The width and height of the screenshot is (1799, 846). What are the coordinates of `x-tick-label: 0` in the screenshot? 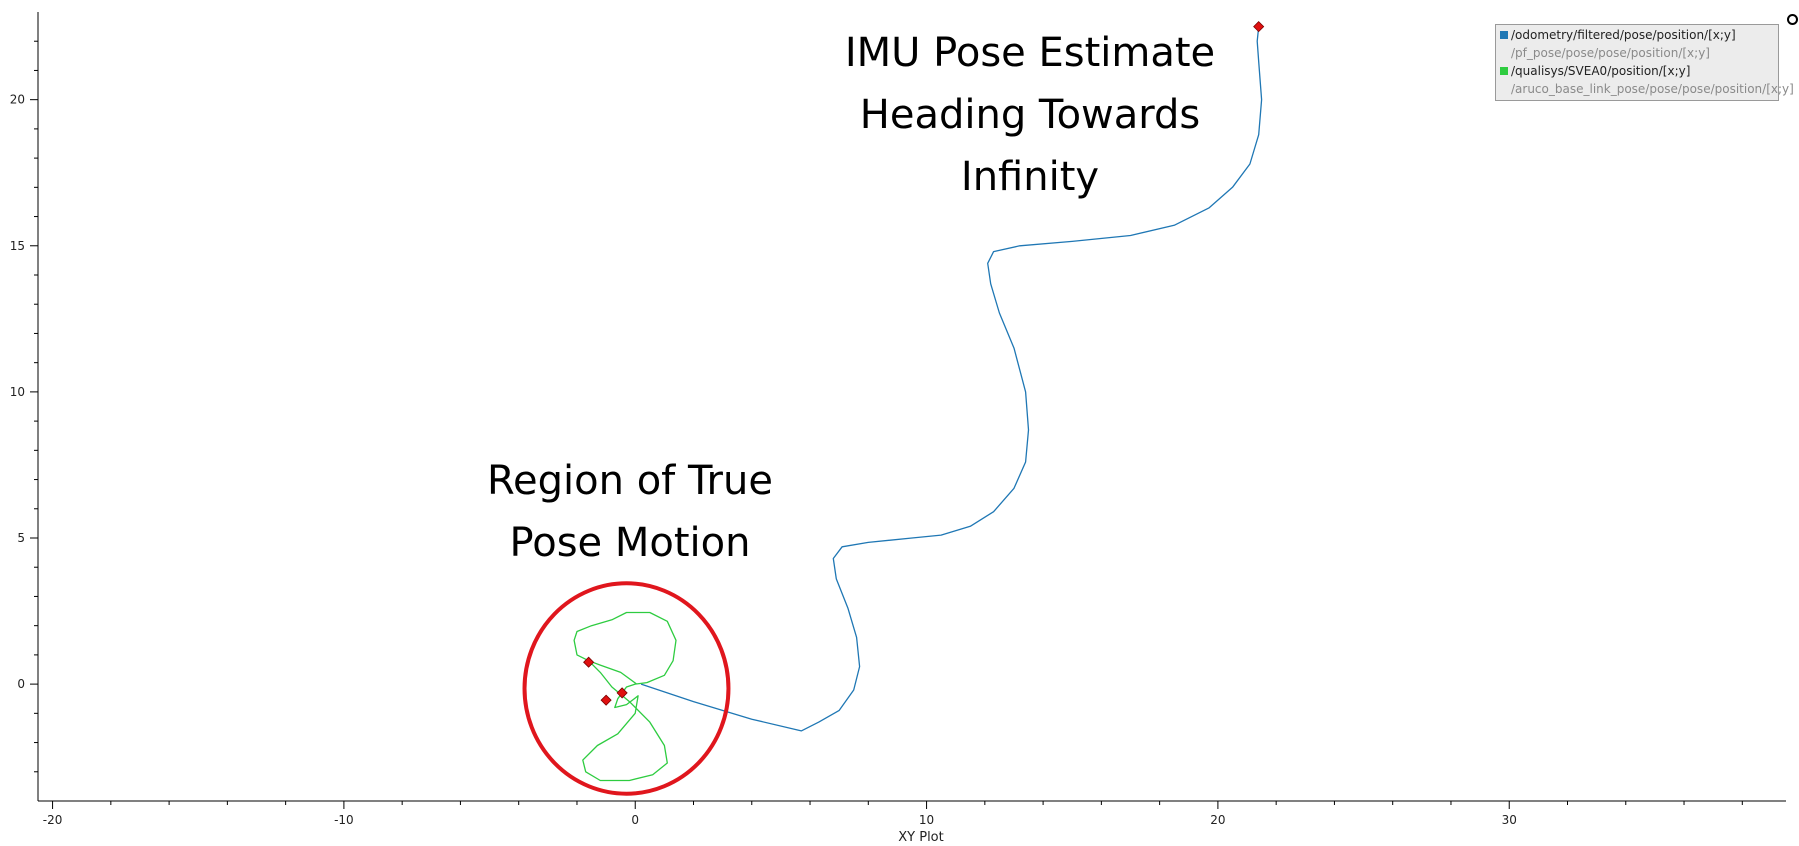 It's located at (635, 820).